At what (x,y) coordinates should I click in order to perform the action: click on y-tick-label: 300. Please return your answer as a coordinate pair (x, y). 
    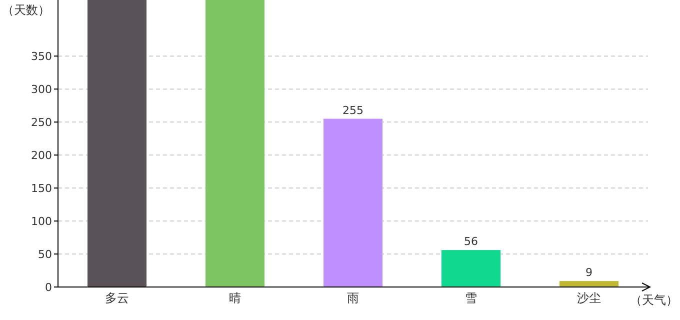
    Looking at the image, I should click on (41, 89).